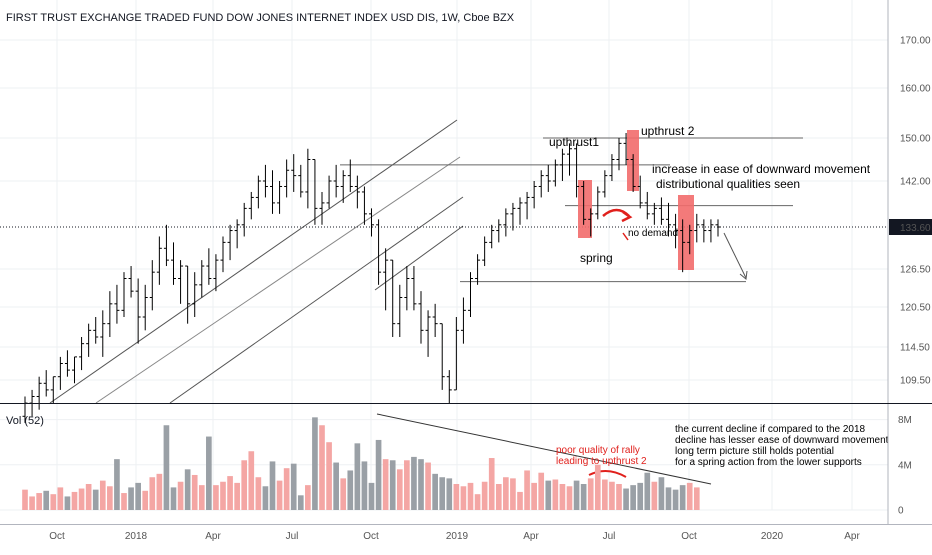 Image resolution: width=932 pixels, height=555 pixels. Describe the element at coordinates (601, 461) in the screenshot. I see `annotation-rally-line2: leading to upthrust 2` at that location.